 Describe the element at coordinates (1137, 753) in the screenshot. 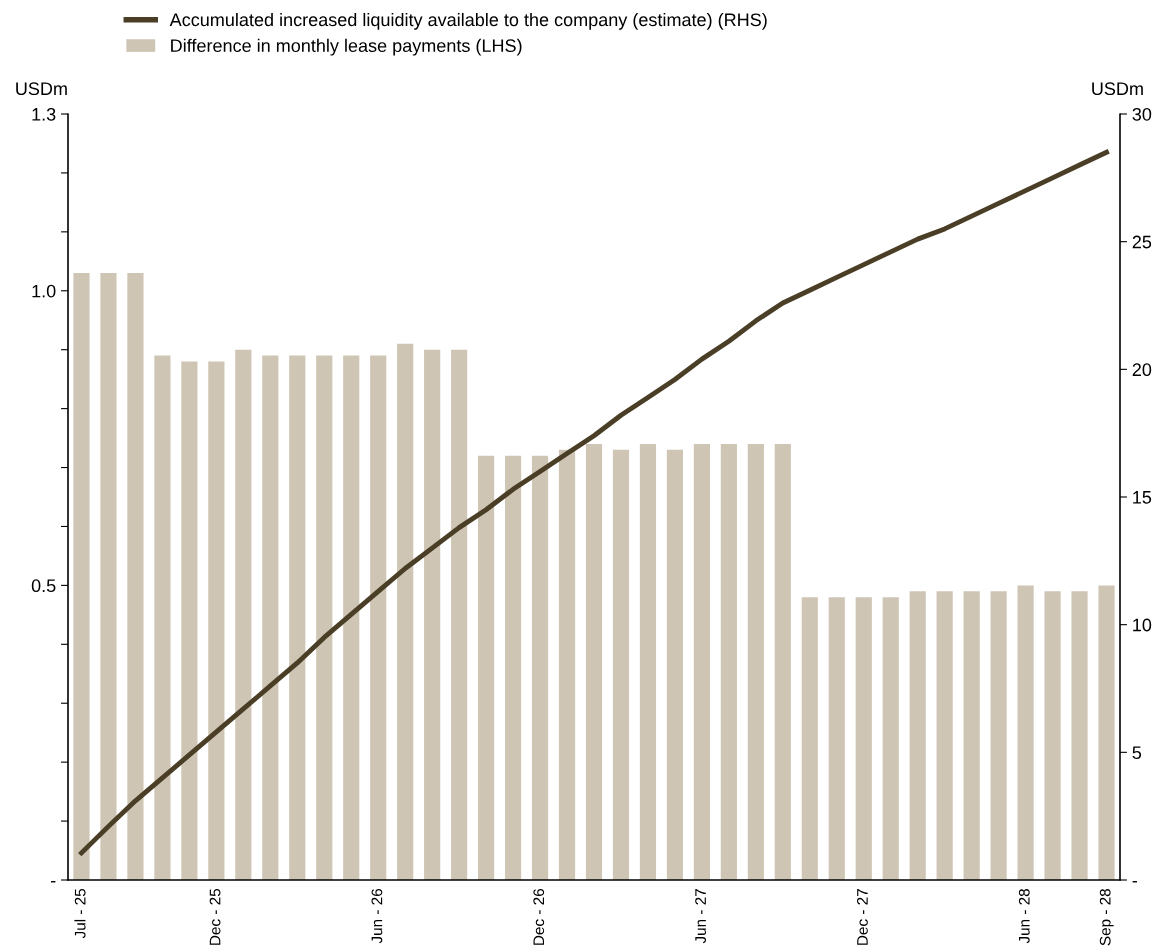

I see `y2-tick-label: 5` at that location.